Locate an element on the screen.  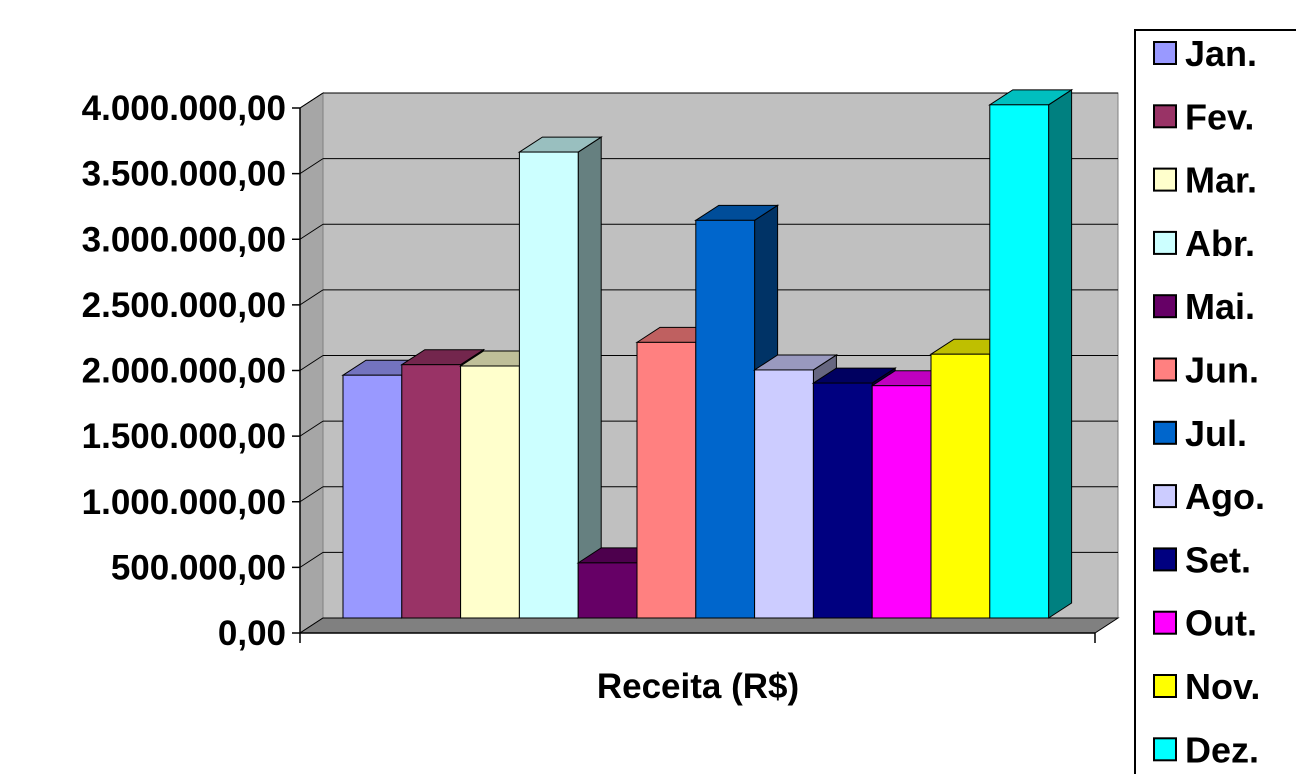
legend-label: Abr. is located at coordinates (1220, 243).